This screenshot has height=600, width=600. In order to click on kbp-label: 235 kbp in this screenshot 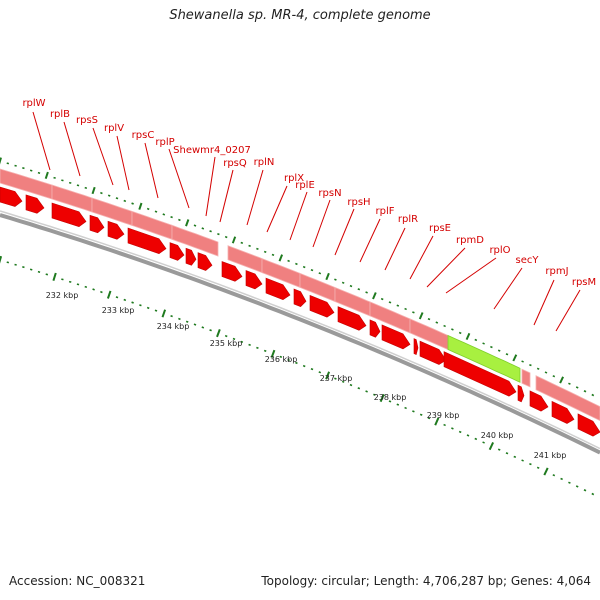, I will do `click(226, 343)`.